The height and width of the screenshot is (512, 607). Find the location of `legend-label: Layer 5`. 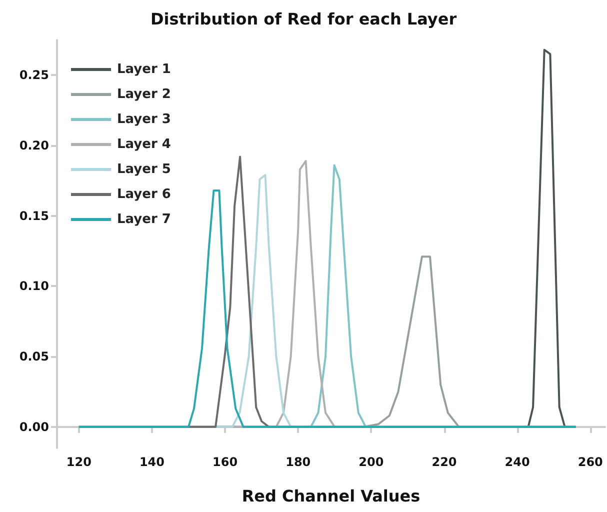

legend-label: Layer 5 is located at coordinates (144, 169).